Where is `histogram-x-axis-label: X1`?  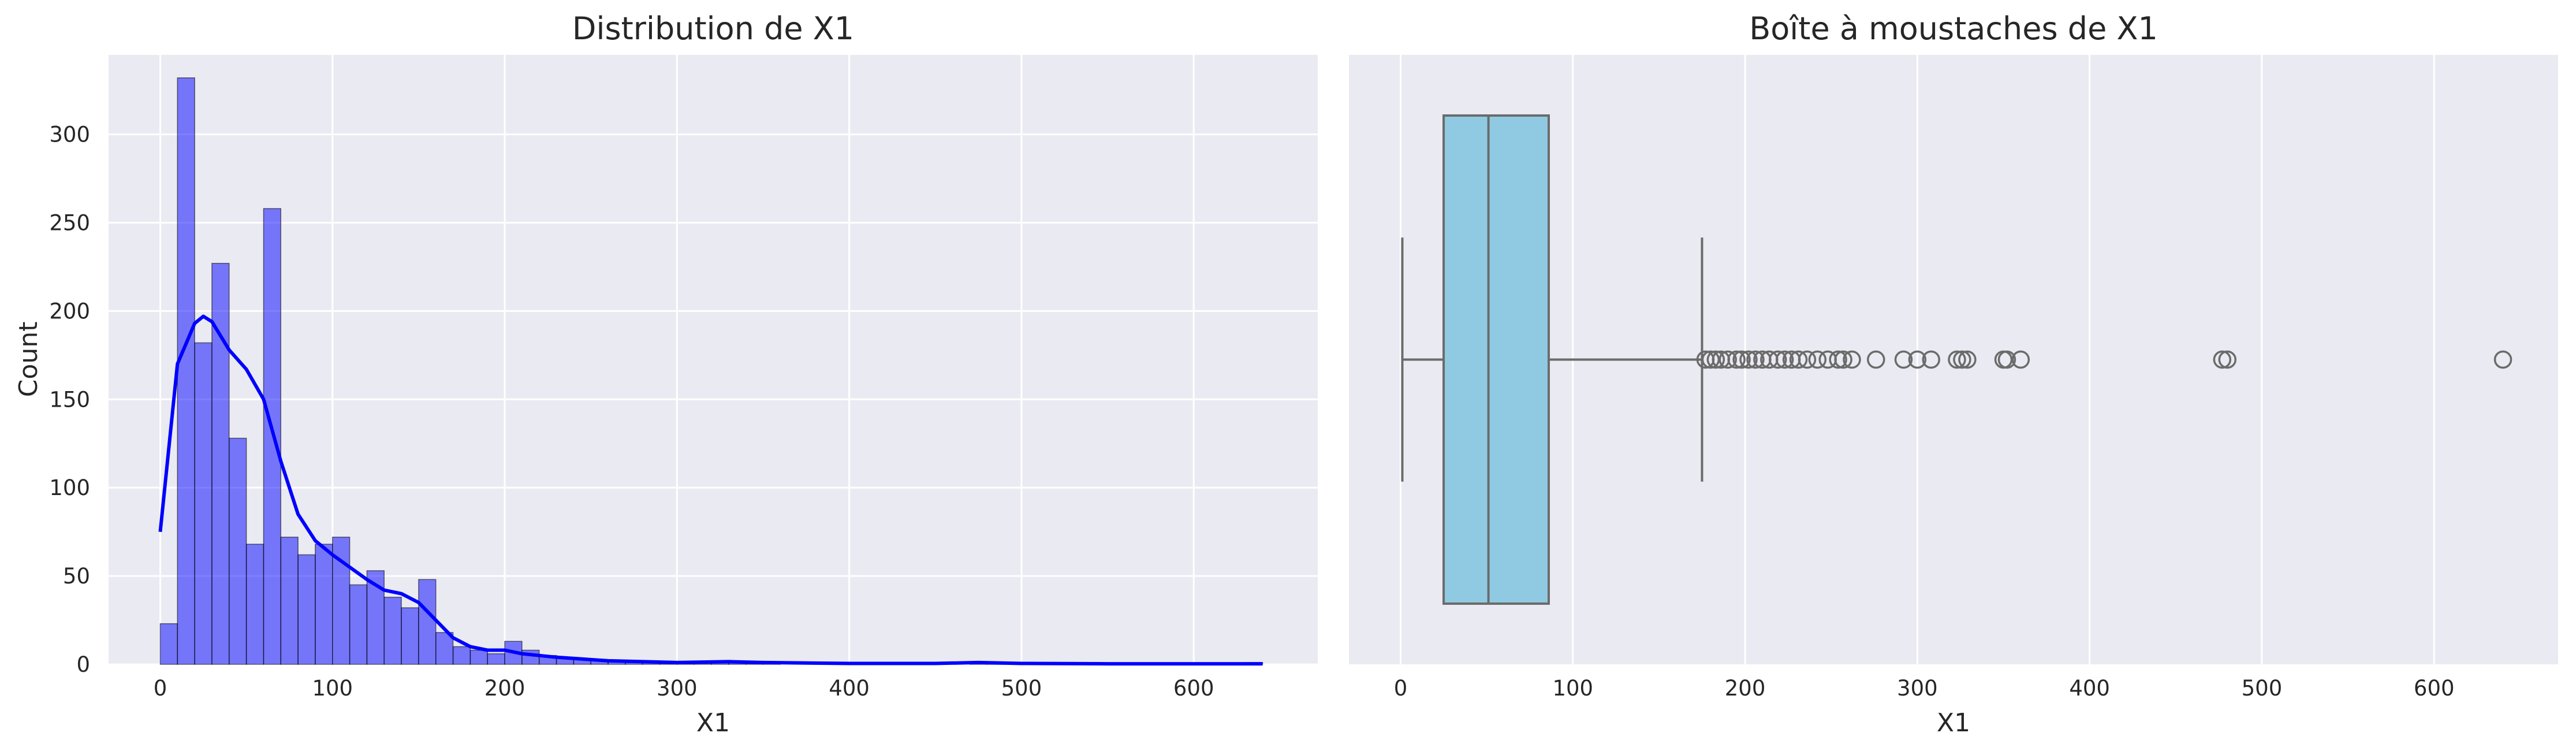
histogram-x-axis-label: X1 is located at coordinates (713, 723).